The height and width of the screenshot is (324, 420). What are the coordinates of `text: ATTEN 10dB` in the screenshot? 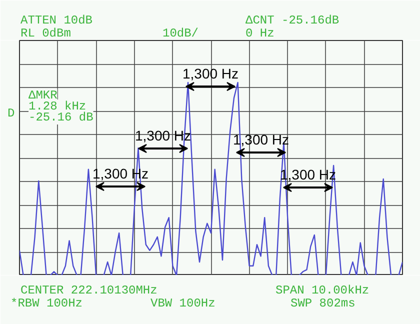 It's located at (56, 21).